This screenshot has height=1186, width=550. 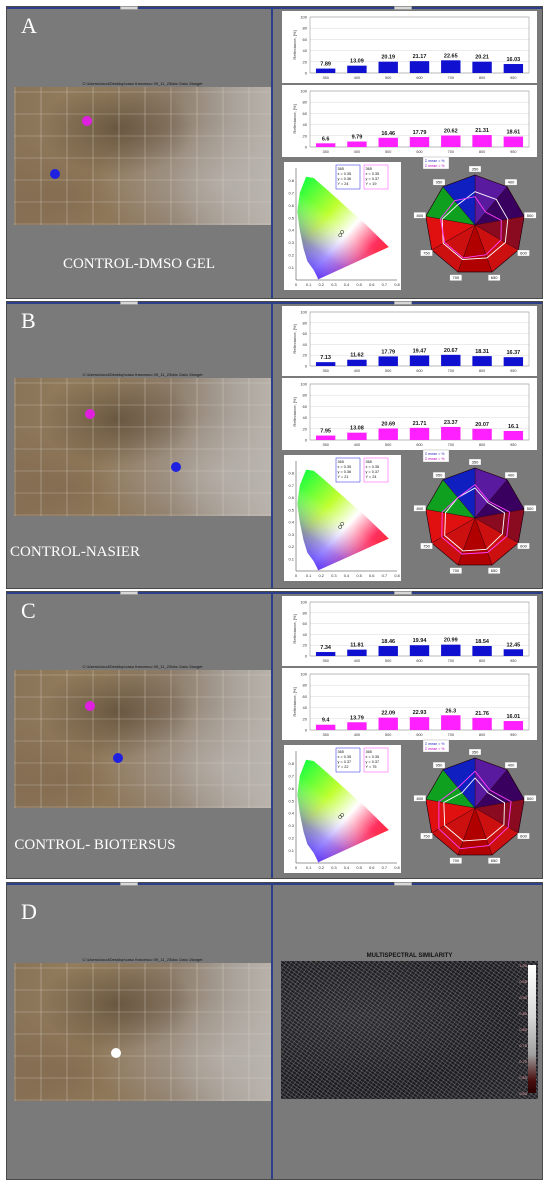 I want to click on bar-value-label: 7.95, so click(x=325, y=432).